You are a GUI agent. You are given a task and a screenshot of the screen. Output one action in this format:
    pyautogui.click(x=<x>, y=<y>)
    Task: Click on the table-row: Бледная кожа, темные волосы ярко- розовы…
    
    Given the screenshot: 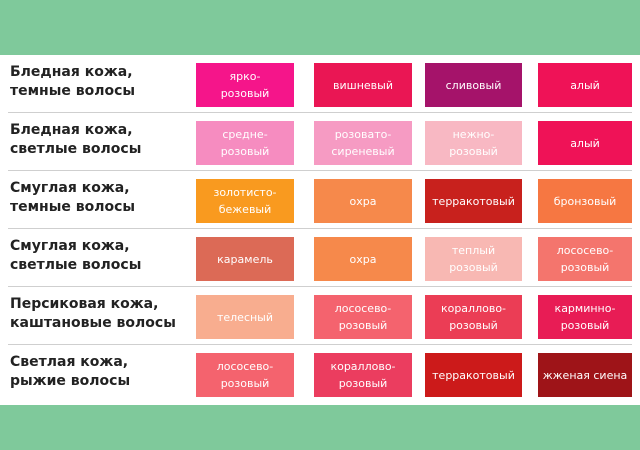 What is the action you would take?
    pyautogui.click(x=320, y=84)
    